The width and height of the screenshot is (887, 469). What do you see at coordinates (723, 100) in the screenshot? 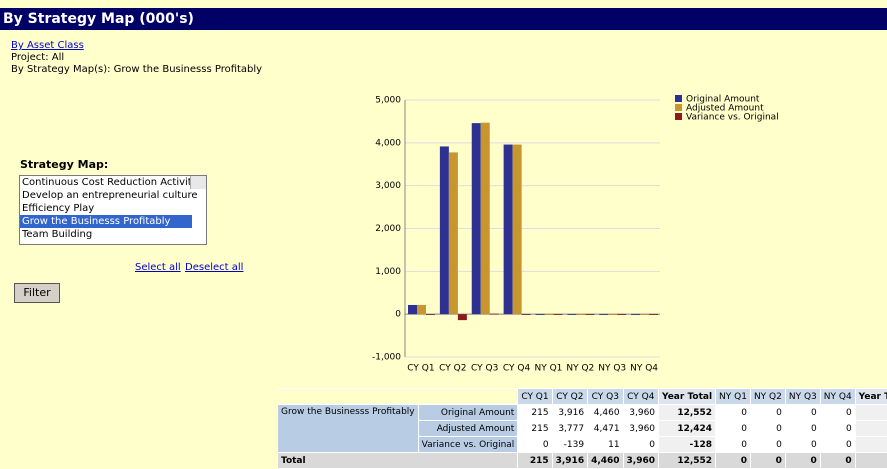
I see `legend-label: Original Amount` at bounding box center [723, 100].